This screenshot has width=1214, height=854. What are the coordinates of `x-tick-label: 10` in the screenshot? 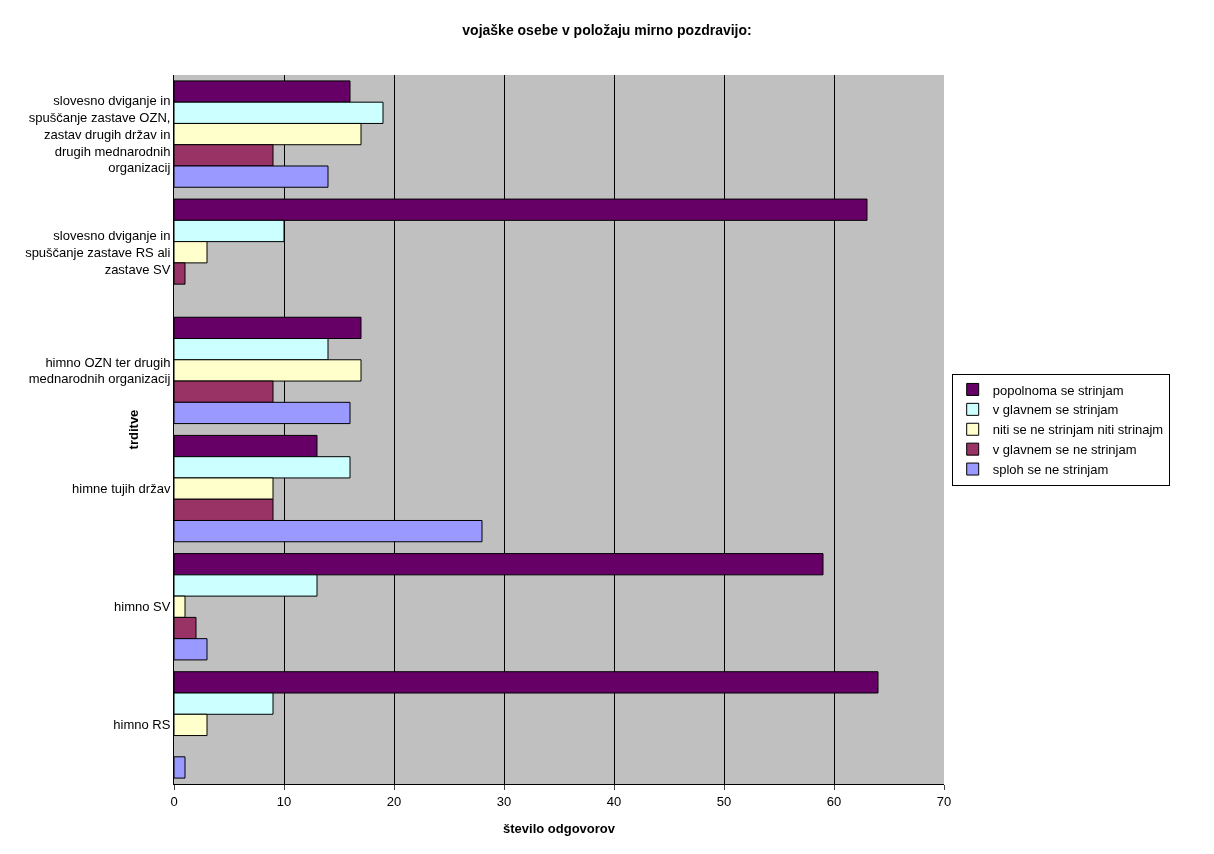 It's located at (284, 801).